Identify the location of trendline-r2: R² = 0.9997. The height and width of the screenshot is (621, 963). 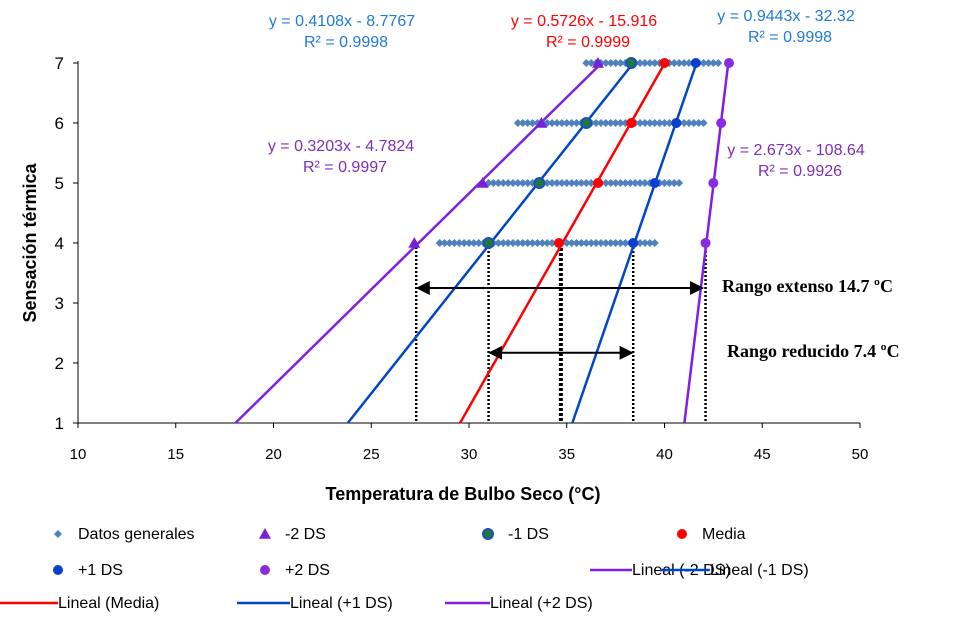
(345, 167).